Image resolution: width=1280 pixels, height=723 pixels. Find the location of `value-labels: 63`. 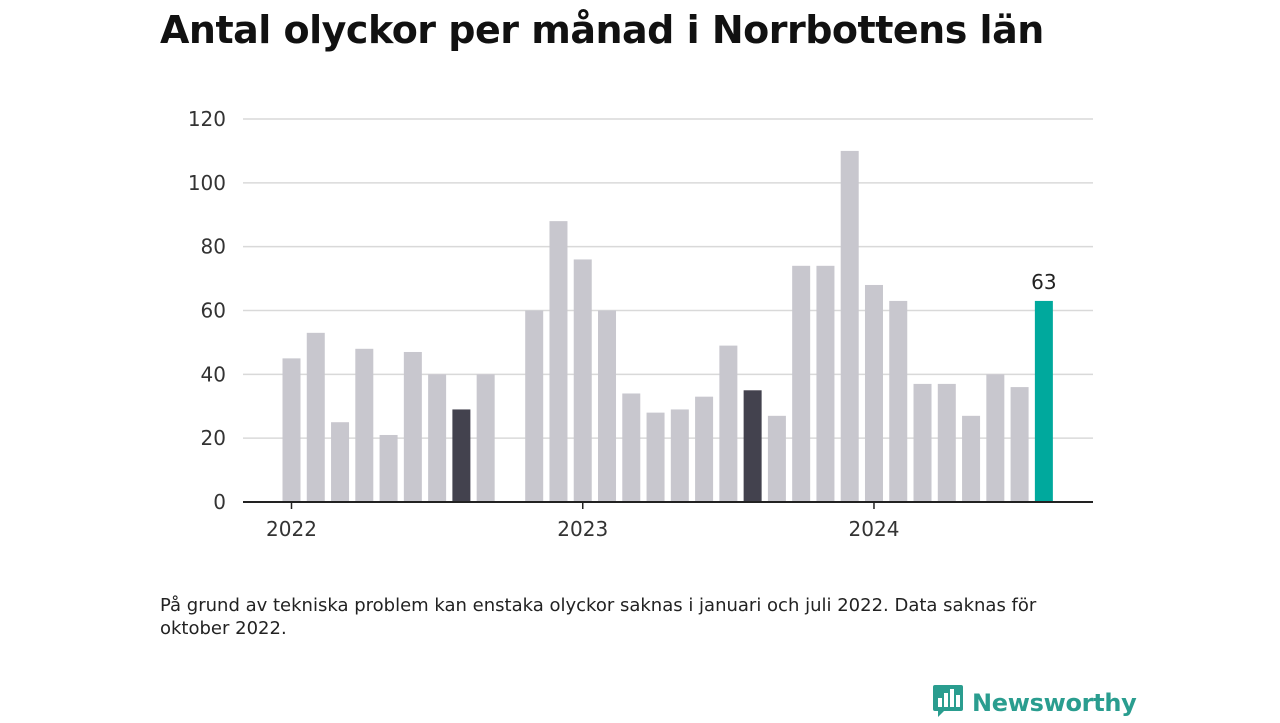

value-labels: 63 is located at coordinates (1043, 282).